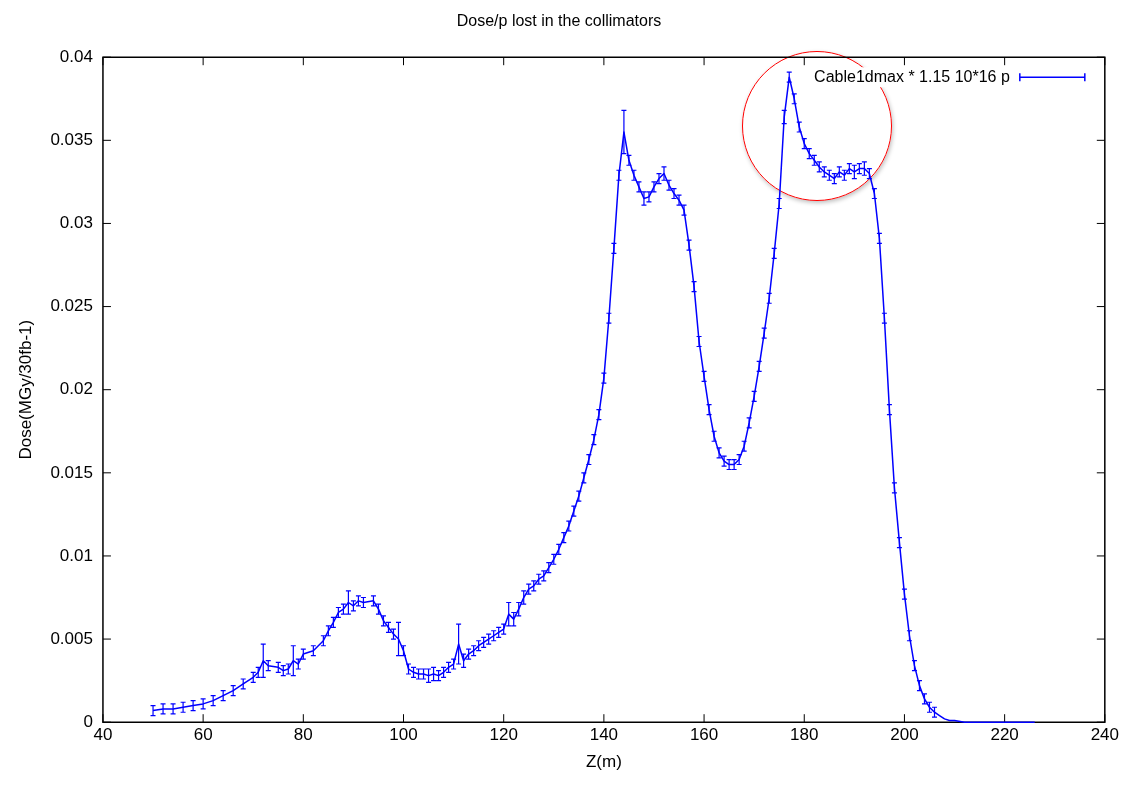  I want to click on x-tick-label: 200, so click(904, 735).